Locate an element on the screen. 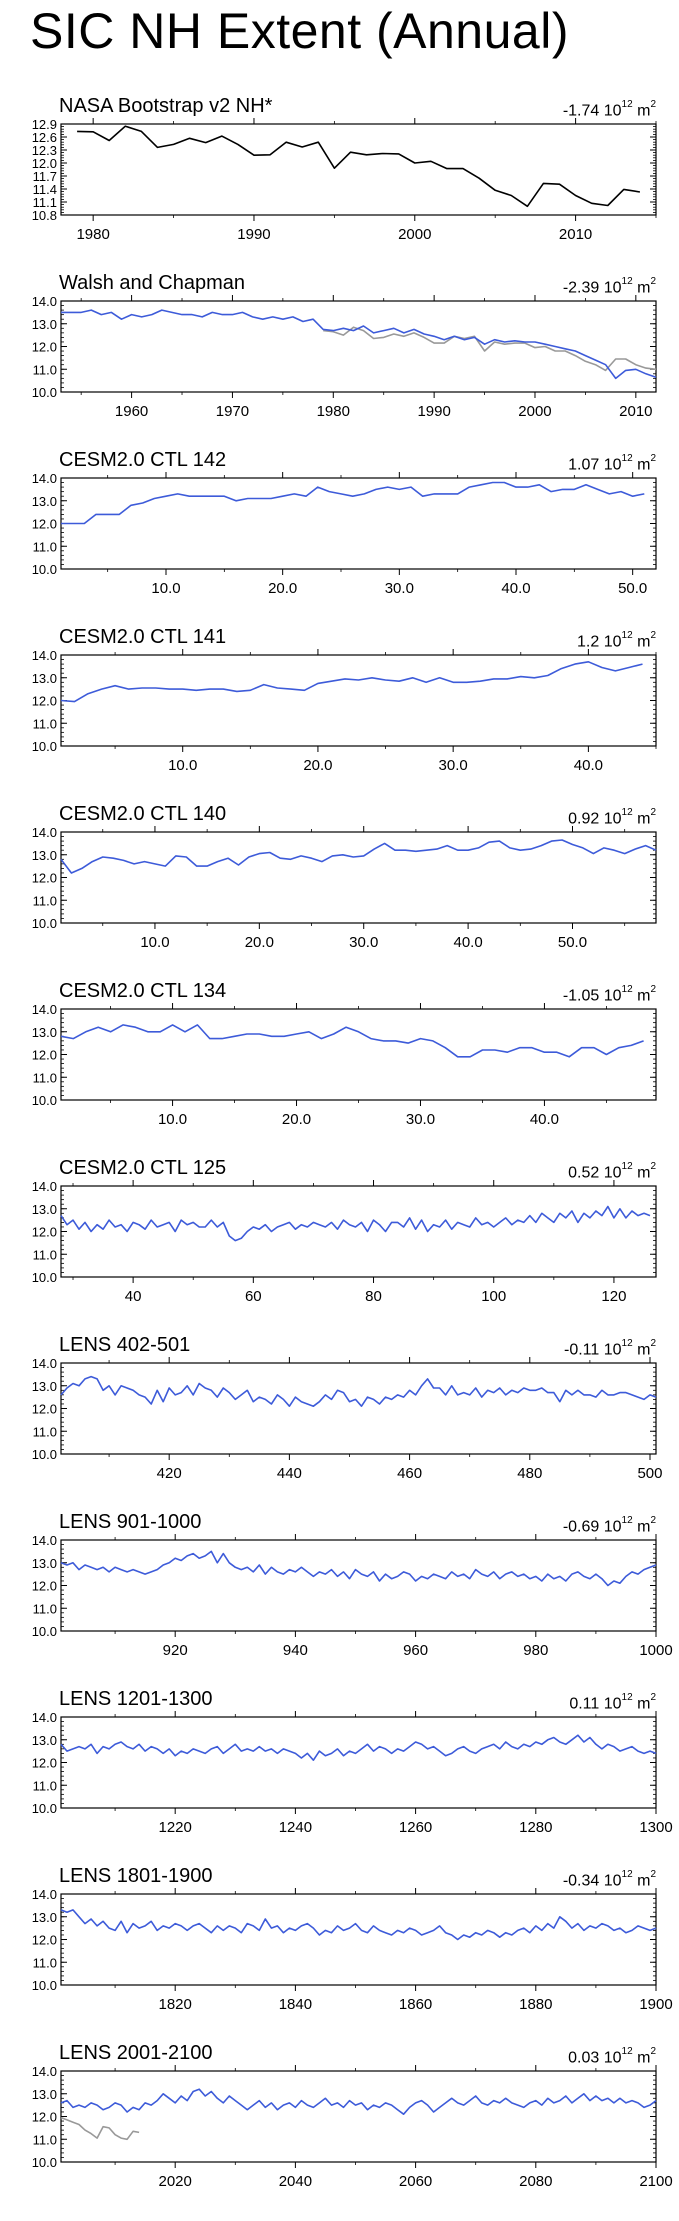 The width and height of the screenshot is (679, 2221). x-tick-label: 2000 is located at coordinates (414, 234).